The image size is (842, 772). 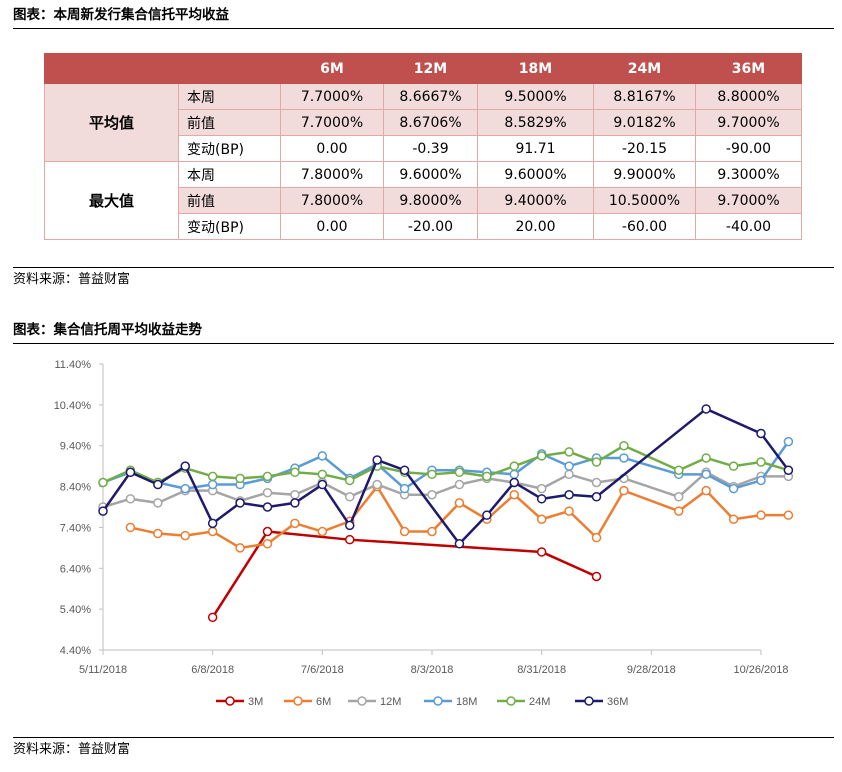 I want to click on table-cell: 9.6000%, so click(x=535, y=174).